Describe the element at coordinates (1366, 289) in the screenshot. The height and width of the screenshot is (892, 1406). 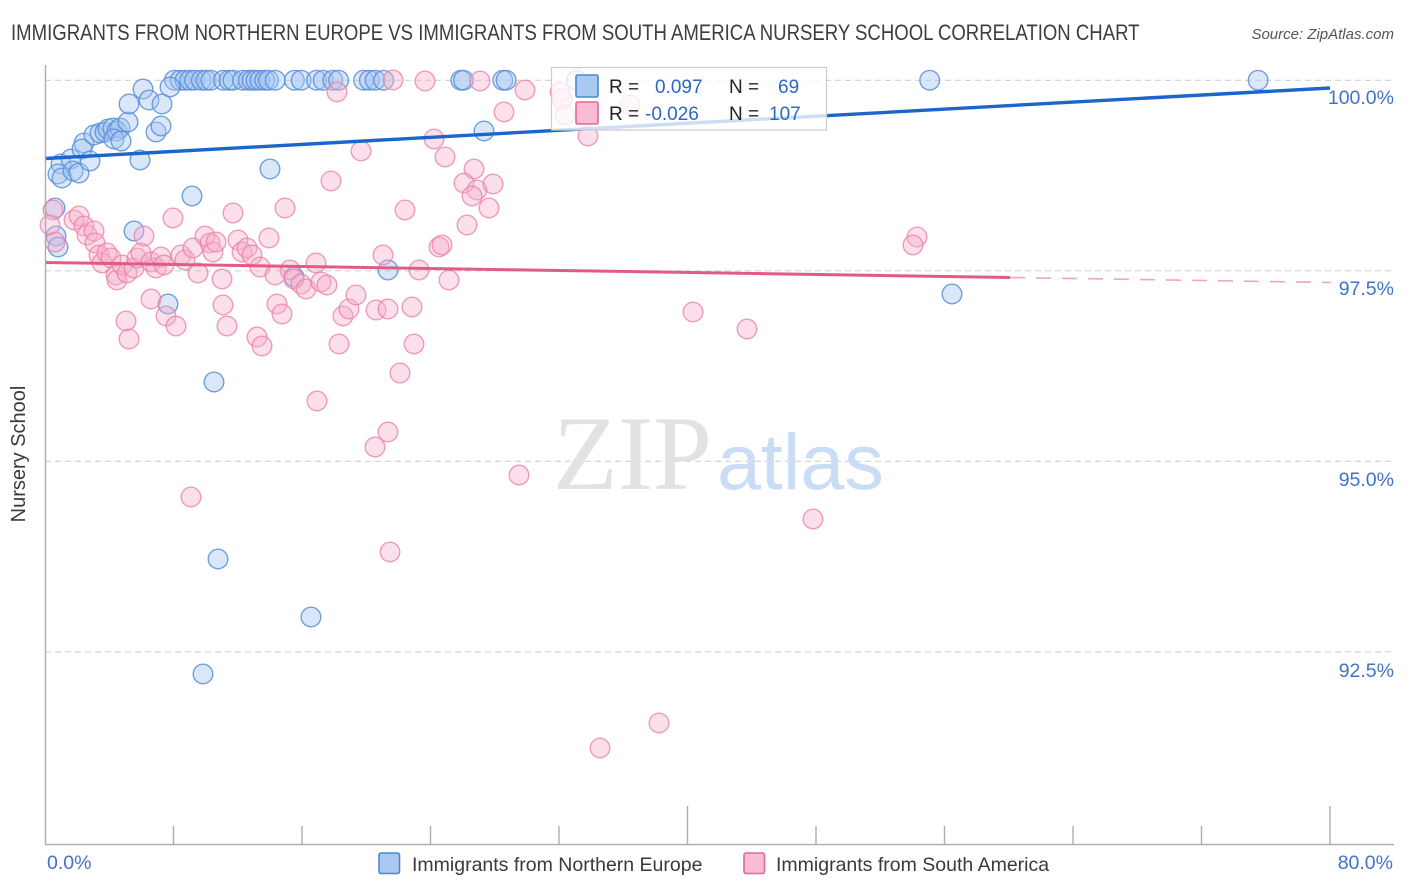
I see `svg-text: 97.5%` at that location.